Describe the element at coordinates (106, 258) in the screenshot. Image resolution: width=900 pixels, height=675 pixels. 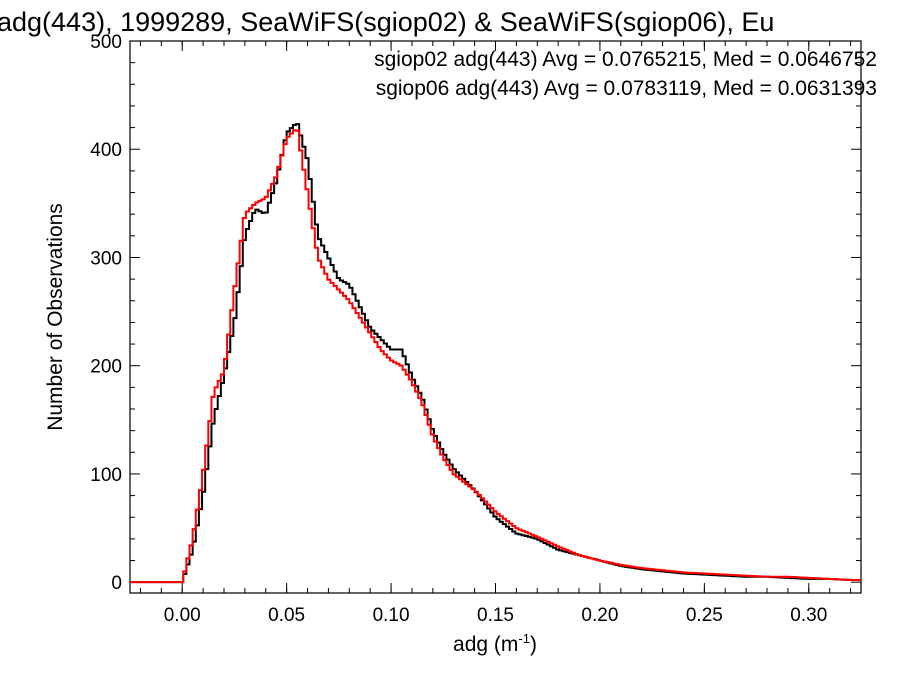
I see `y-tick-label: 300` at that location.